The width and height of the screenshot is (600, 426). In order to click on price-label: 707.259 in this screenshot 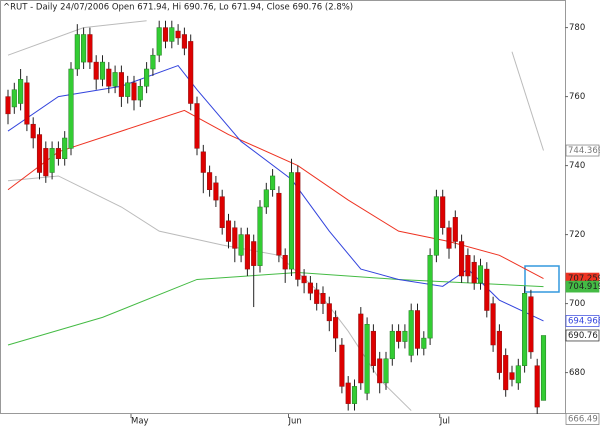, I will do `click(584, 279)`.